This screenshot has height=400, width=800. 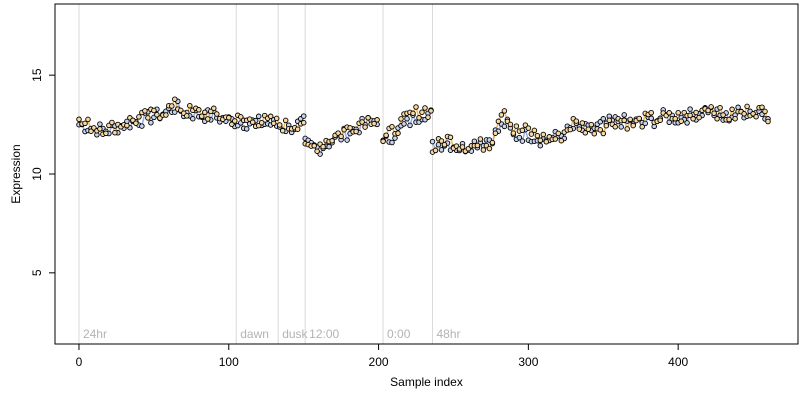 I want to click on y-tick-label: 15, so click(x=37, y=75).